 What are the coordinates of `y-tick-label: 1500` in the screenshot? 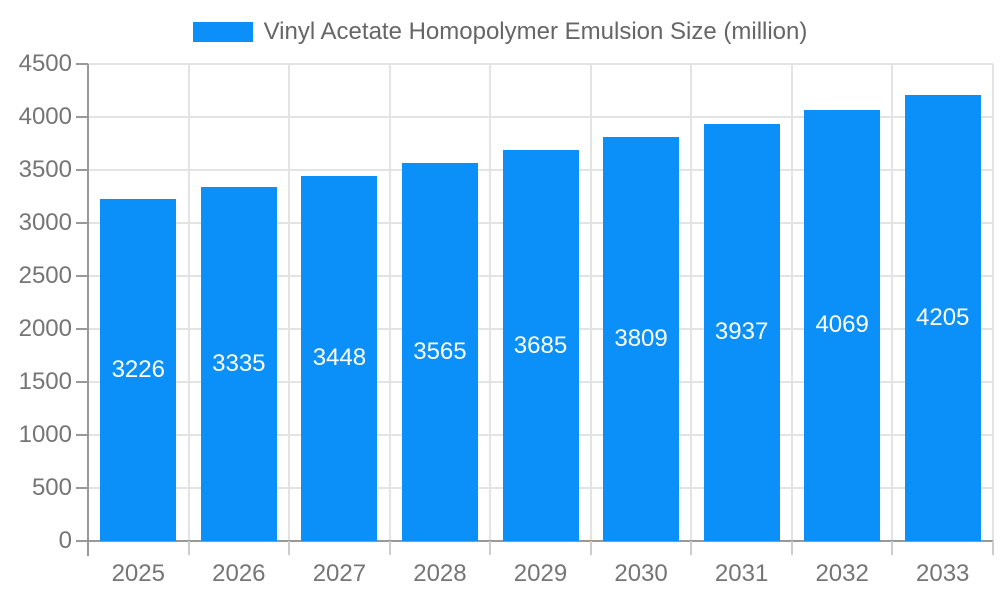 It's located at (45, 381).